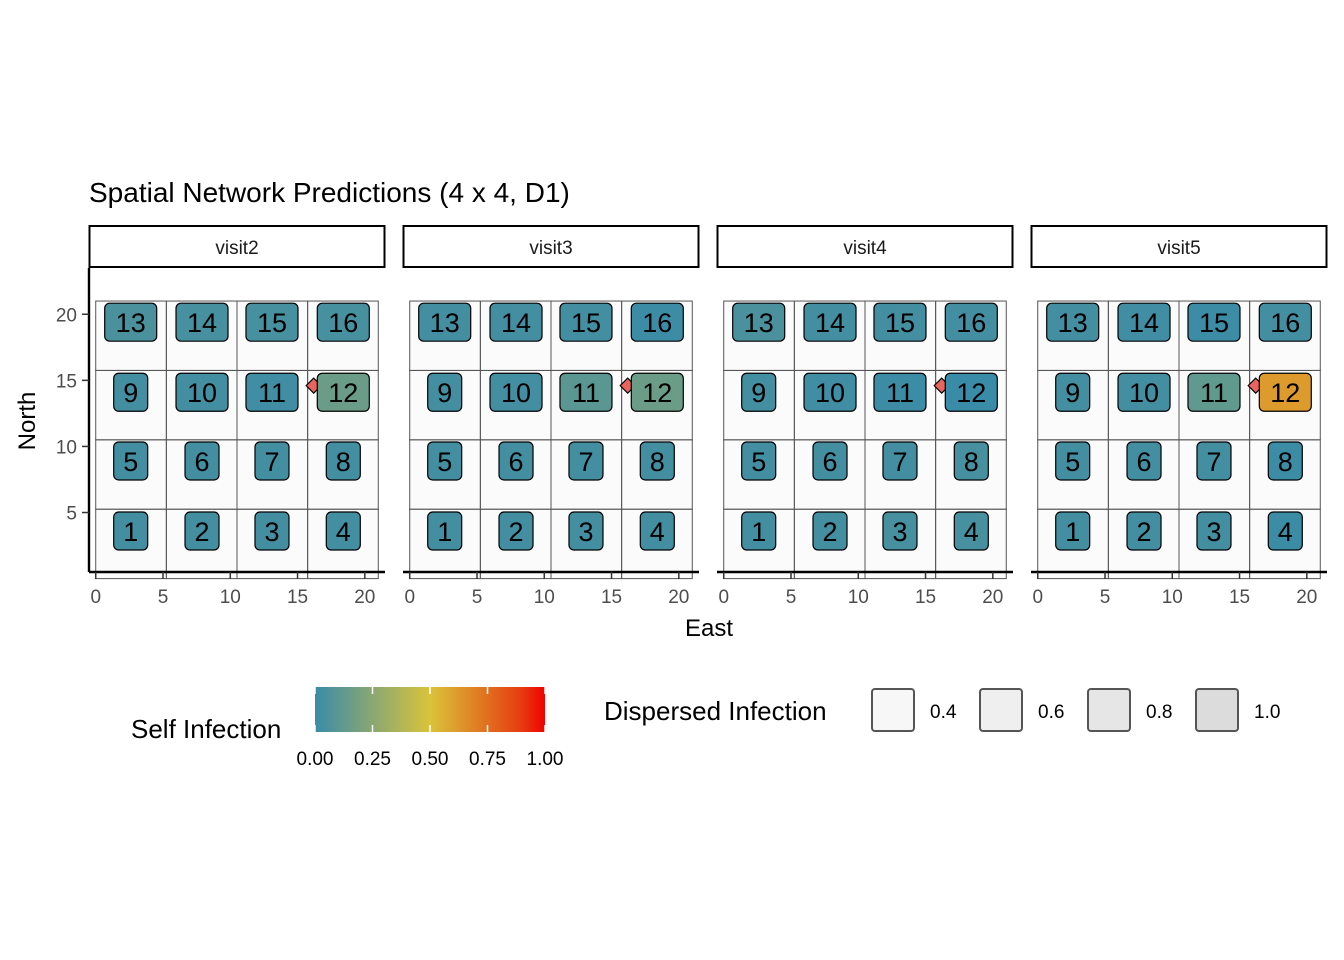  I want to click on node-label: 6, so click(516, 462).